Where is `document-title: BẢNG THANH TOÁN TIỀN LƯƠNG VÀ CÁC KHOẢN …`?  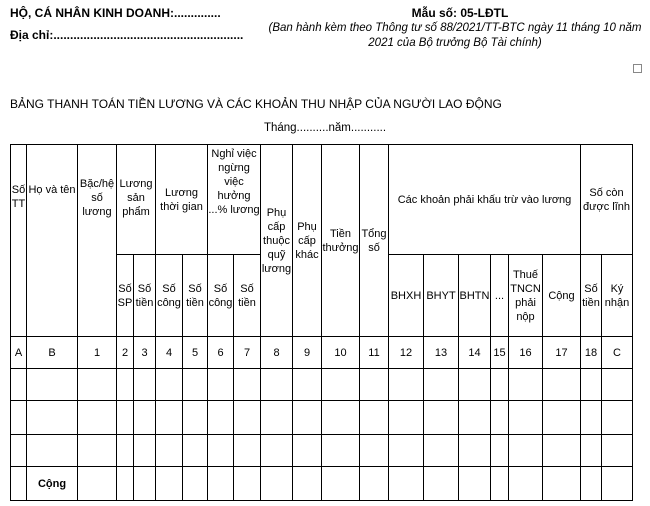 document-title: BẢNG THANH TOÁN TIỀN LƯƠNG VÀ CÁC KHOẢN … is located at coordinates (256, 104).